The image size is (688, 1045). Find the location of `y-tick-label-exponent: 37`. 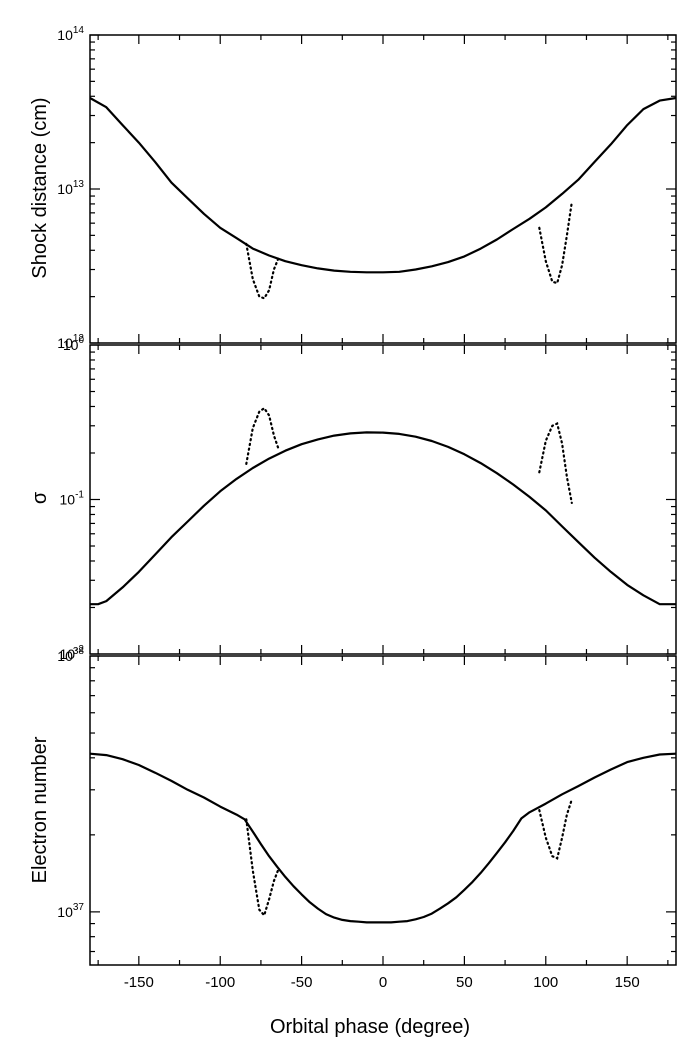

y-tick-label-exponent: 37 is located at coordinates (79, 907).